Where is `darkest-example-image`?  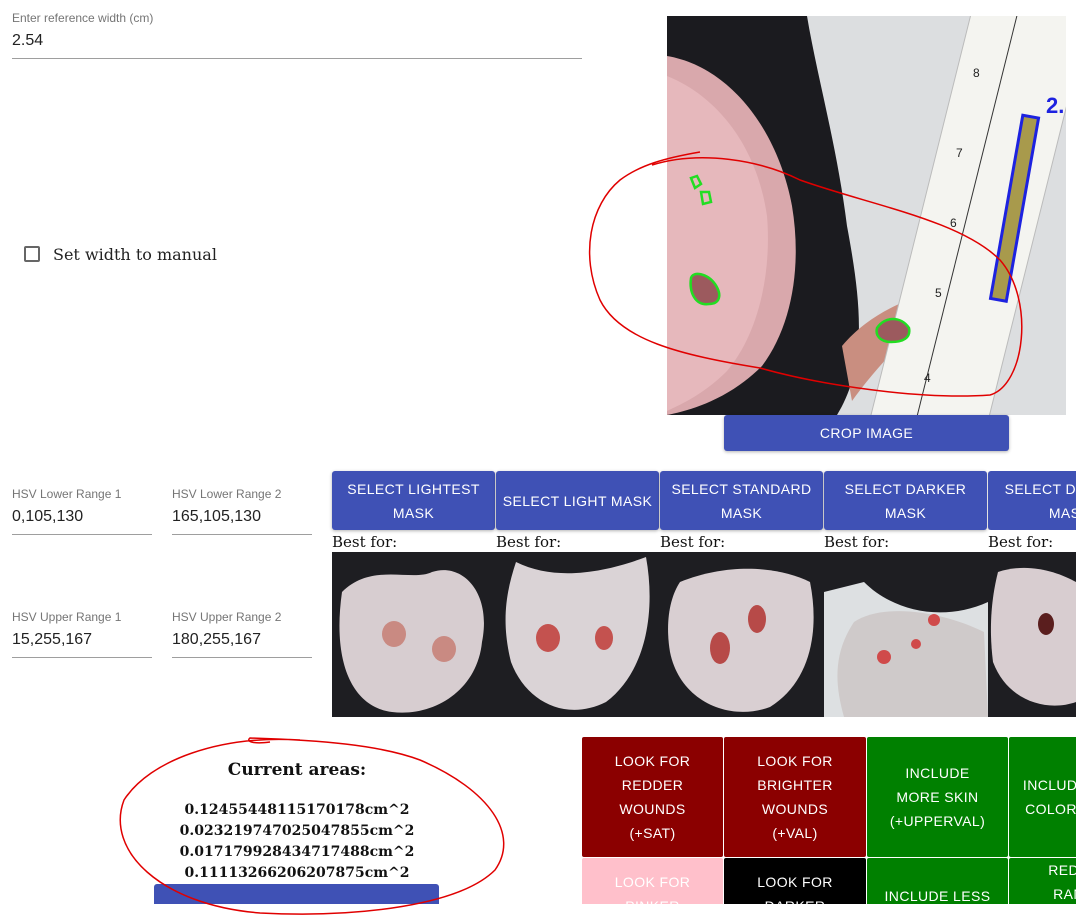
darkest-example-image is located at coordinates (1032, 634).